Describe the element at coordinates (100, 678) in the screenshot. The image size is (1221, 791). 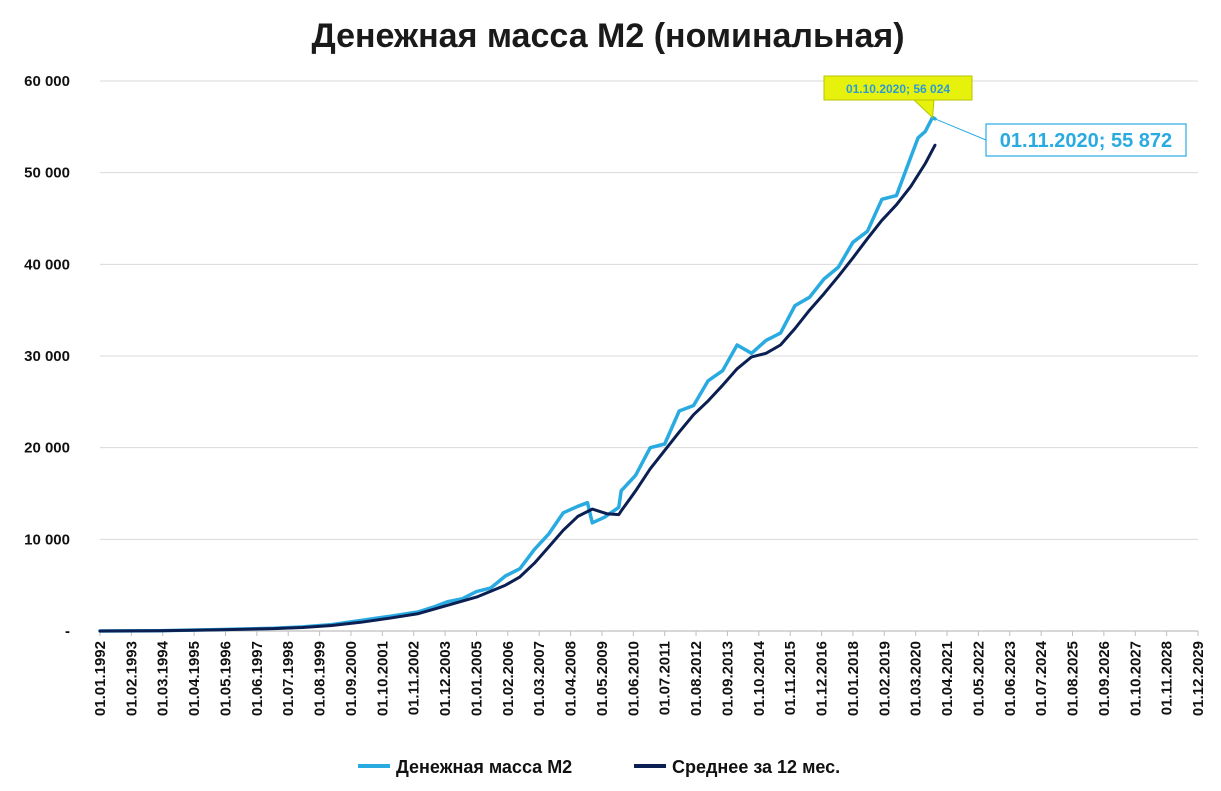
I see `x-tick-label: 01.01.1992` at that location.